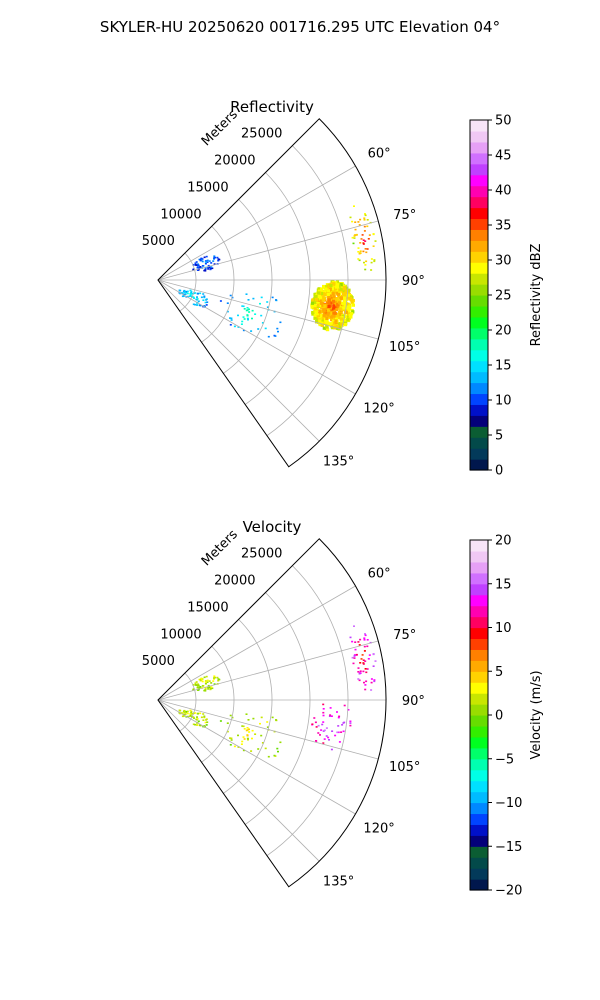  What do you see at coordinates (404, 215) in the screenshot?
I see `angle-tick-label: 75°` at bounding box center [404, 215].